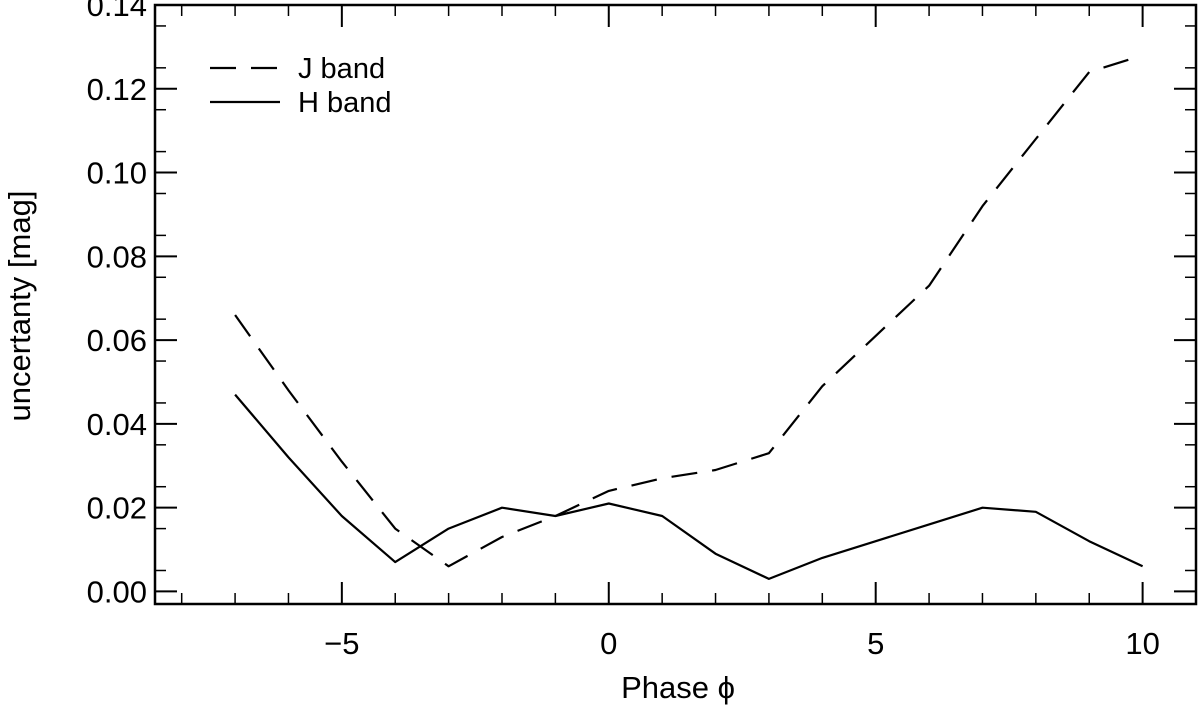 The image size is (1200, 711). I want to click on y-tick-label: 0.02, so click(117, 508).